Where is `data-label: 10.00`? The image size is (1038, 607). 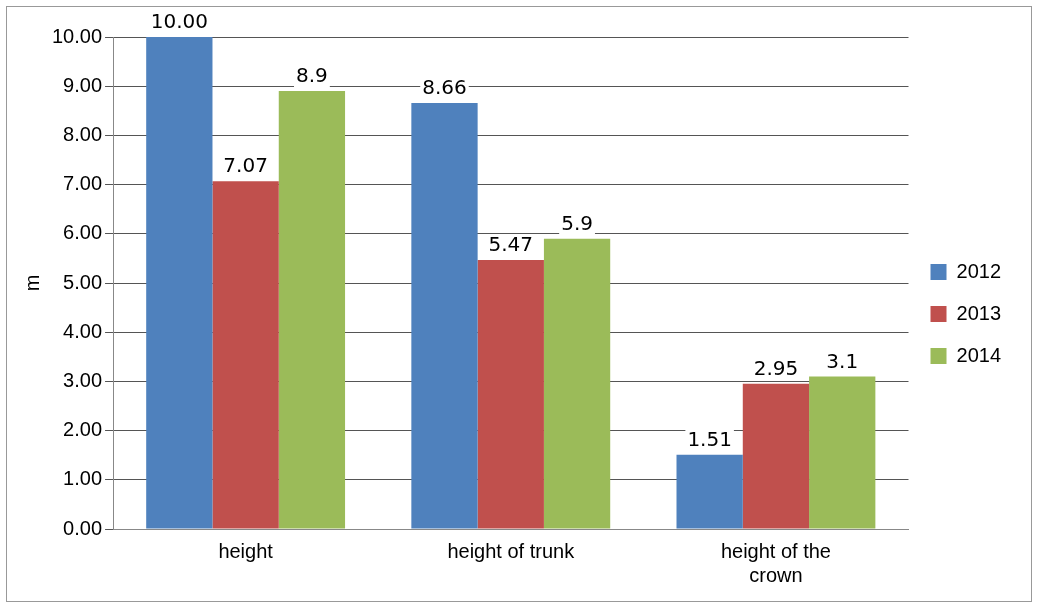 data-label: 10.00 is located at coordinates (179, 21).